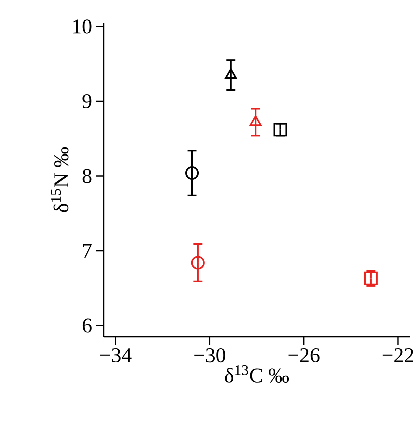  I want to click on y-tick-label: 8, so click(87, 176).